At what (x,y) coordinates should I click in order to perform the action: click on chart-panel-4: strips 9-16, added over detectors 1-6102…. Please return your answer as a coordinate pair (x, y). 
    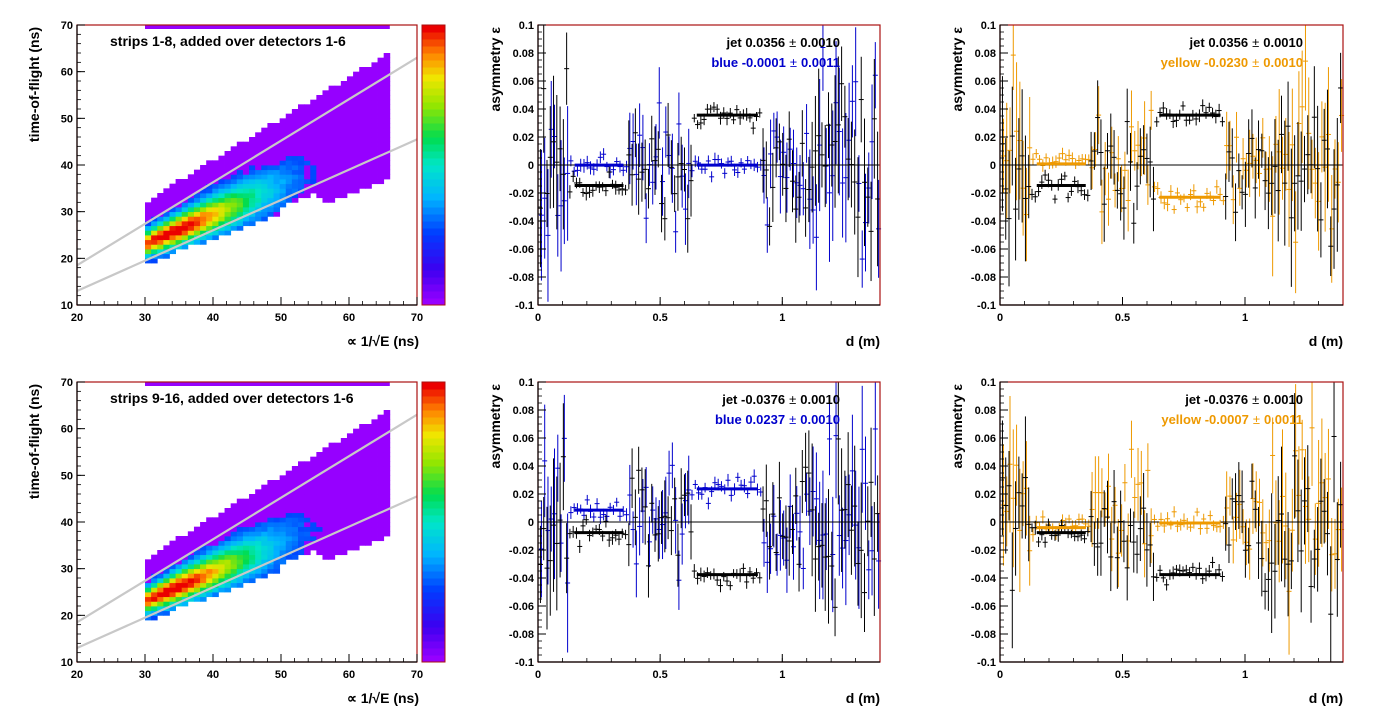
    Looking at the image, I should click on (236, 541).